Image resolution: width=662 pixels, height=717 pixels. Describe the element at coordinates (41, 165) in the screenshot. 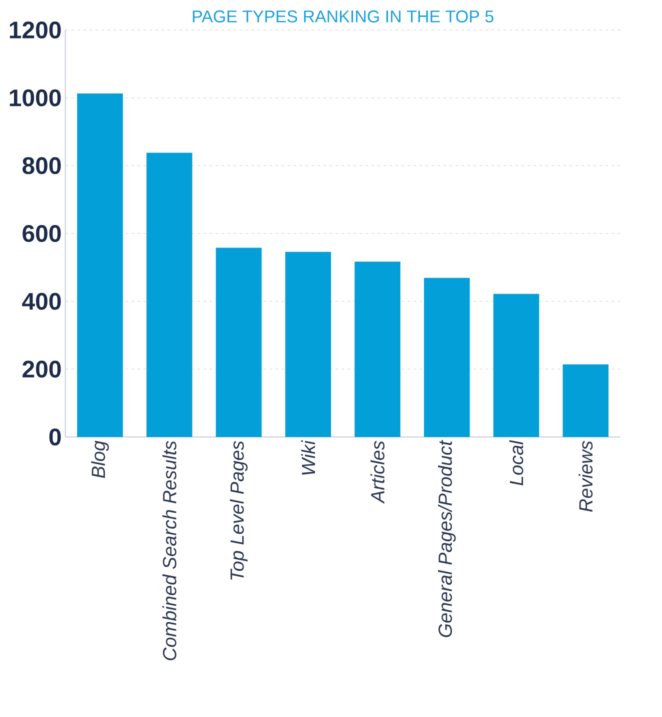

I see `y-tick-label: 800` at that location.